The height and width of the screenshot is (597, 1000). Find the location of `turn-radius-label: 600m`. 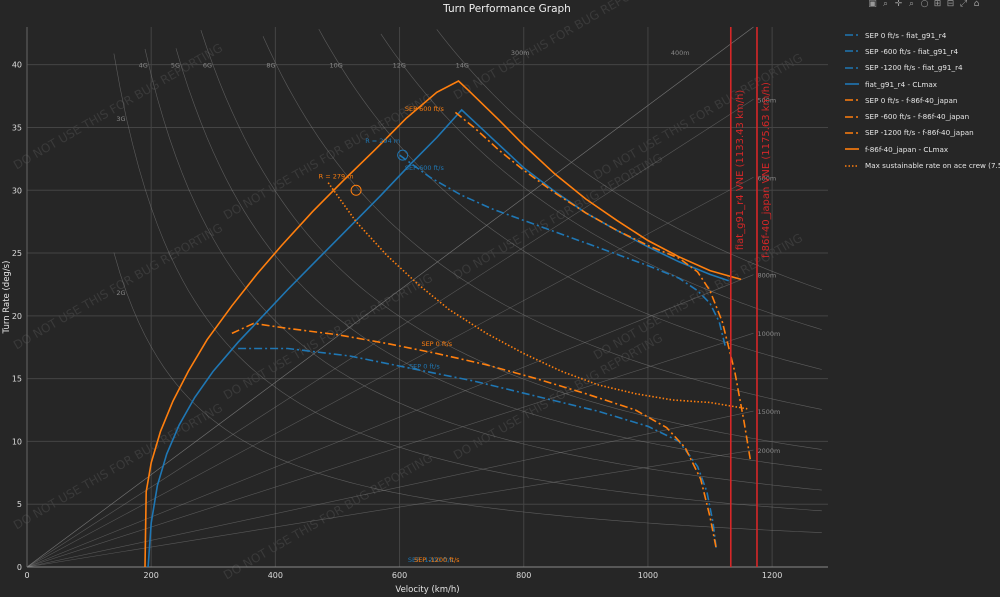

turn-radius-label: 600m is located at coordinates (766, 178).